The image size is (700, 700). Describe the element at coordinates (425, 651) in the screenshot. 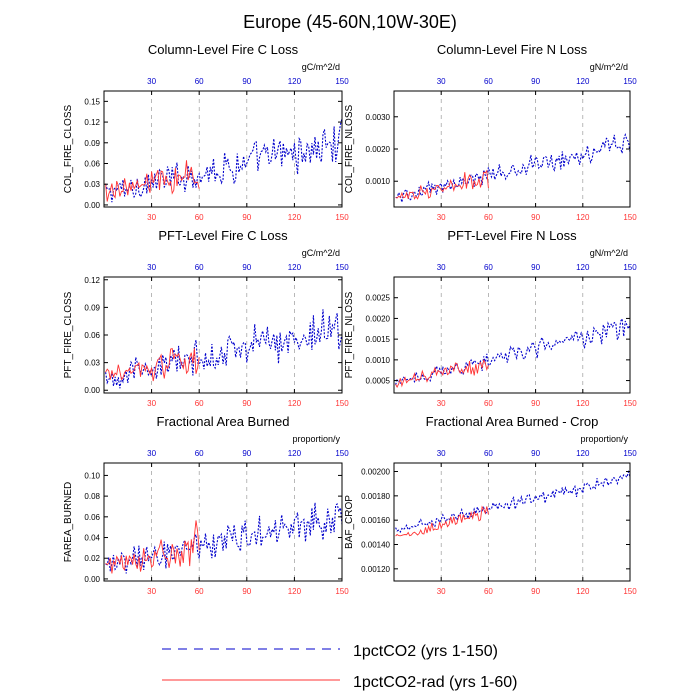

I see `legend-label-ctrl: 1pctCO2 (yrs 1-150)` at that location.